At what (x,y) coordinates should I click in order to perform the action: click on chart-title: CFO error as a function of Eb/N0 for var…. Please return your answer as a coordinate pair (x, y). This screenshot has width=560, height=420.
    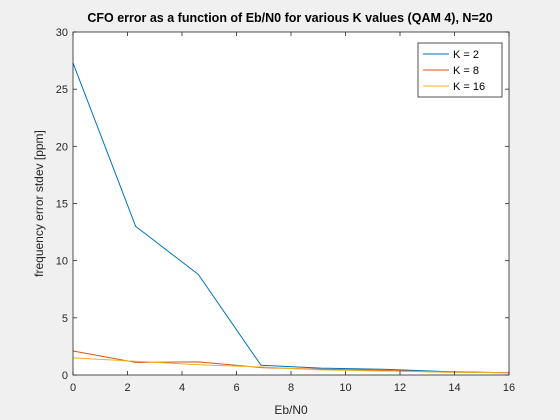
    Looking at the image, I should click on (289, 18).